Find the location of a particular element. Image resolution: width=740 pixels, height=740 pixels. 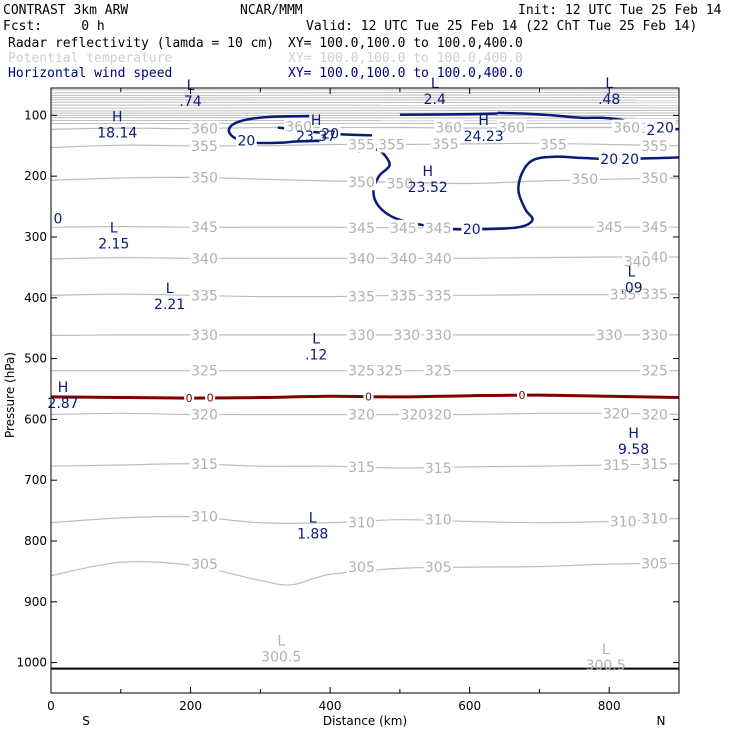

contour-label: 335 is located at coordinates (623, 296).